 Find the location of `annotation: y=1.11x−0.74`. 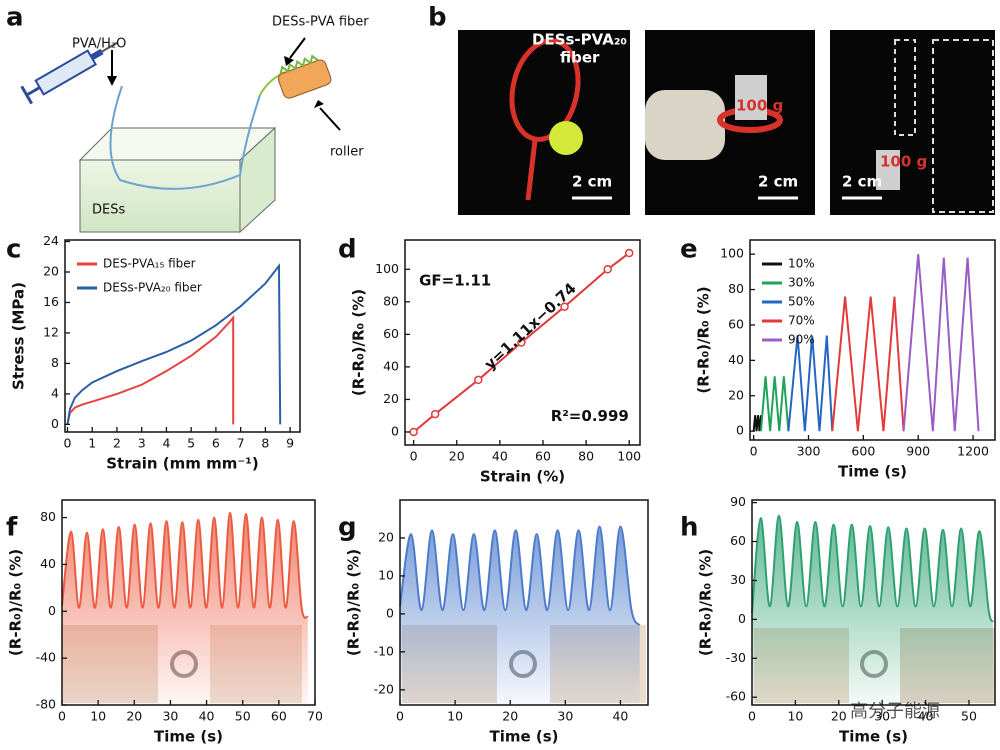

annotation: y=1.11x−0.74 is located at coordinates (530, 326).